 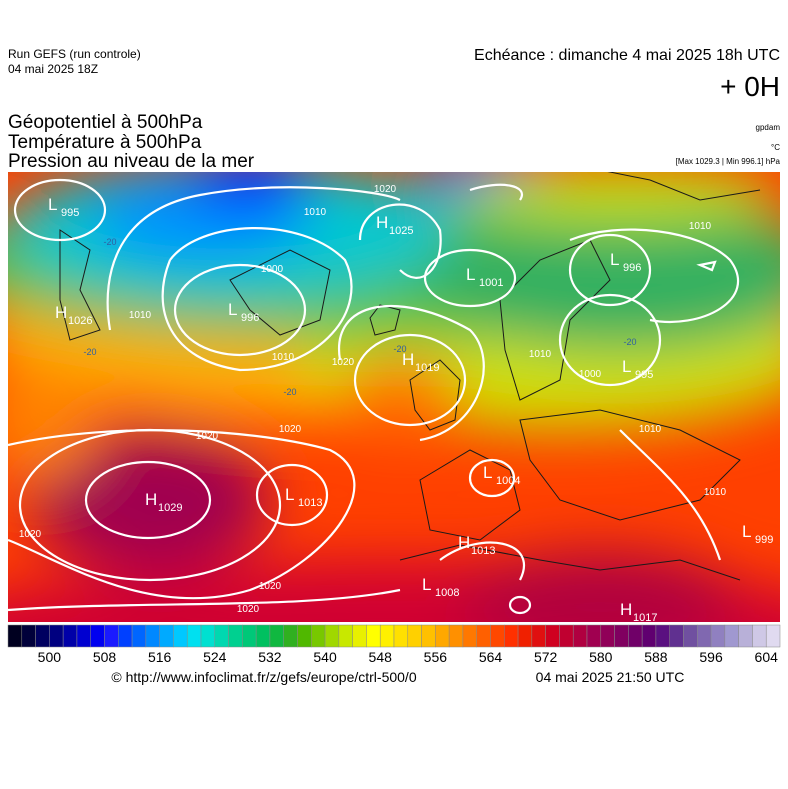 I want to click on colorbar-tick-label: 508, so click(x=105, y=657).